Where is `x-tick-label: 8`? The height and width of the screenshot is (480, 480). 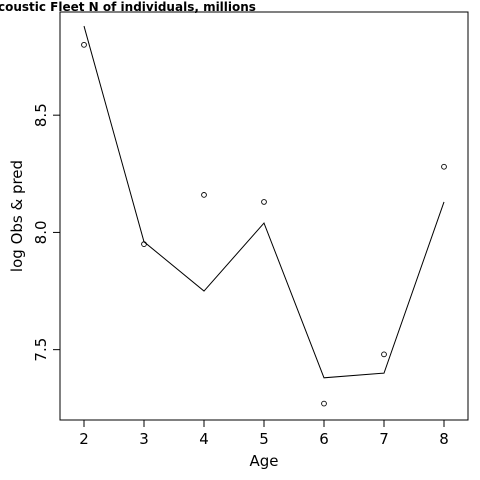 x-tick-label: 8 is located at coordinates (444, 439).